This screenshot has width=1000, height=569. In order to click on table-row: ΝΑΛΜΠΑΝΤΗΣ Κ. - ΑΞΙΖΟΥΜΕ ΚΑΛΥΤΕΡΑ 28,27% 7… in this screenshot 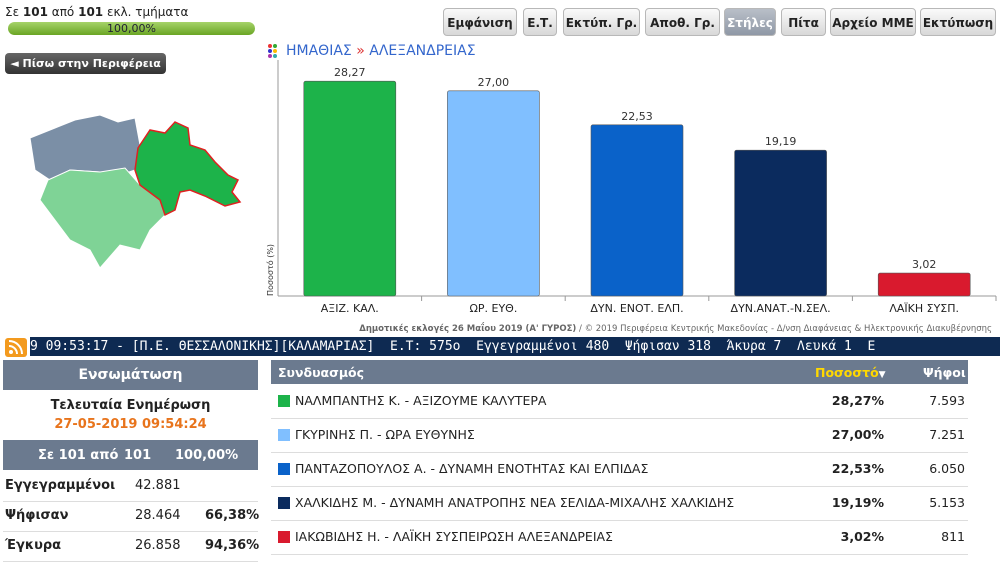, I will do `click(619, 401)`.